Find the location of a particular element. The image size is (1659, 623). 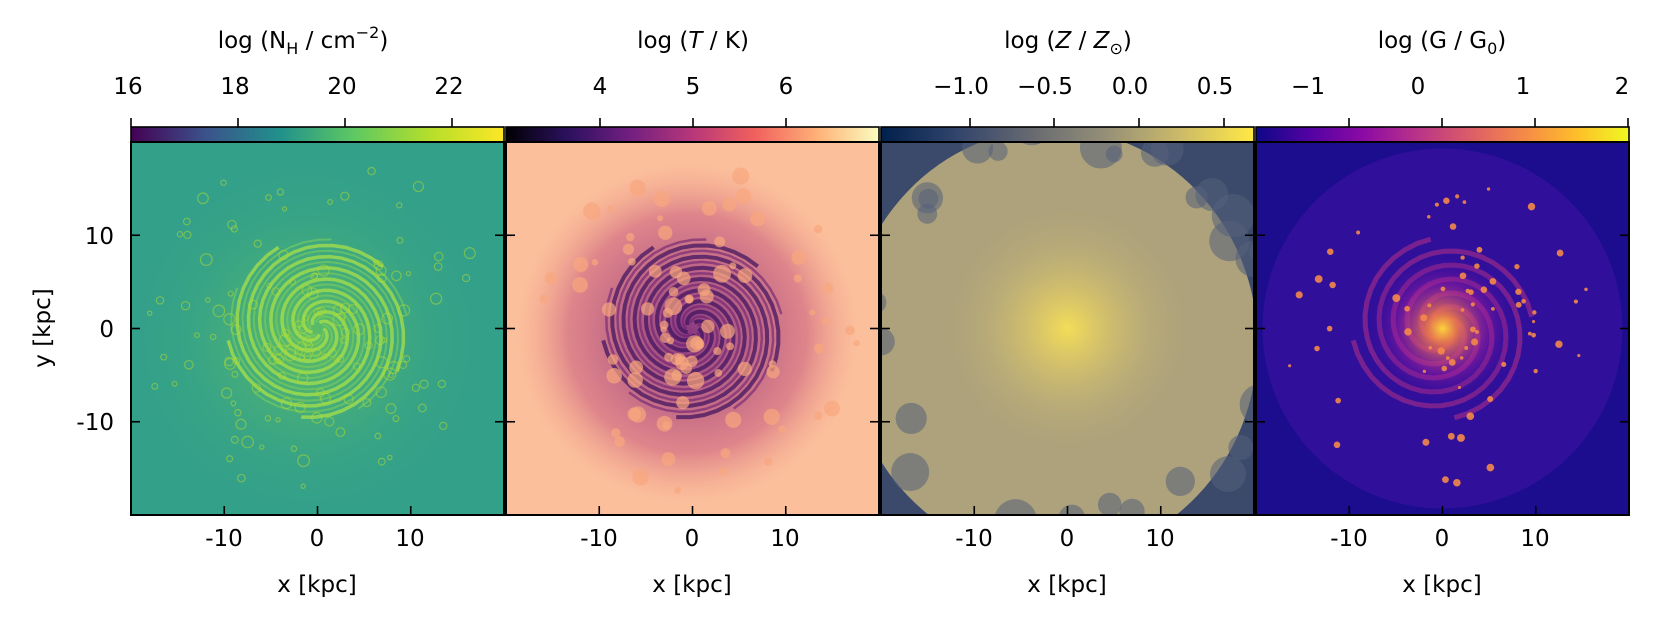

colorbar-2-label: log (T / K) is located at coordinates (693, 41).